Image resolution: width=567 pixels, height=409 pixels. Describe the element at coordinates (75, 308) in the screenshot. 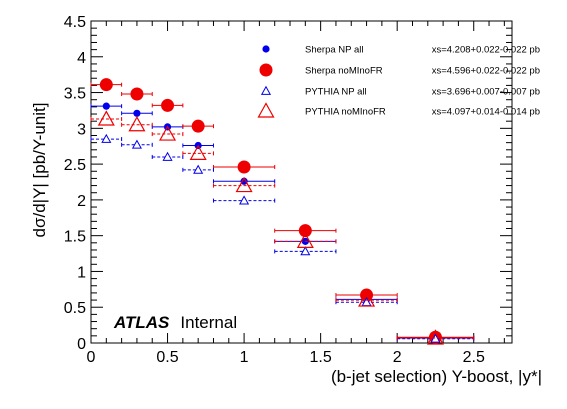

I see `y-tick-label: 0.5` at that location.